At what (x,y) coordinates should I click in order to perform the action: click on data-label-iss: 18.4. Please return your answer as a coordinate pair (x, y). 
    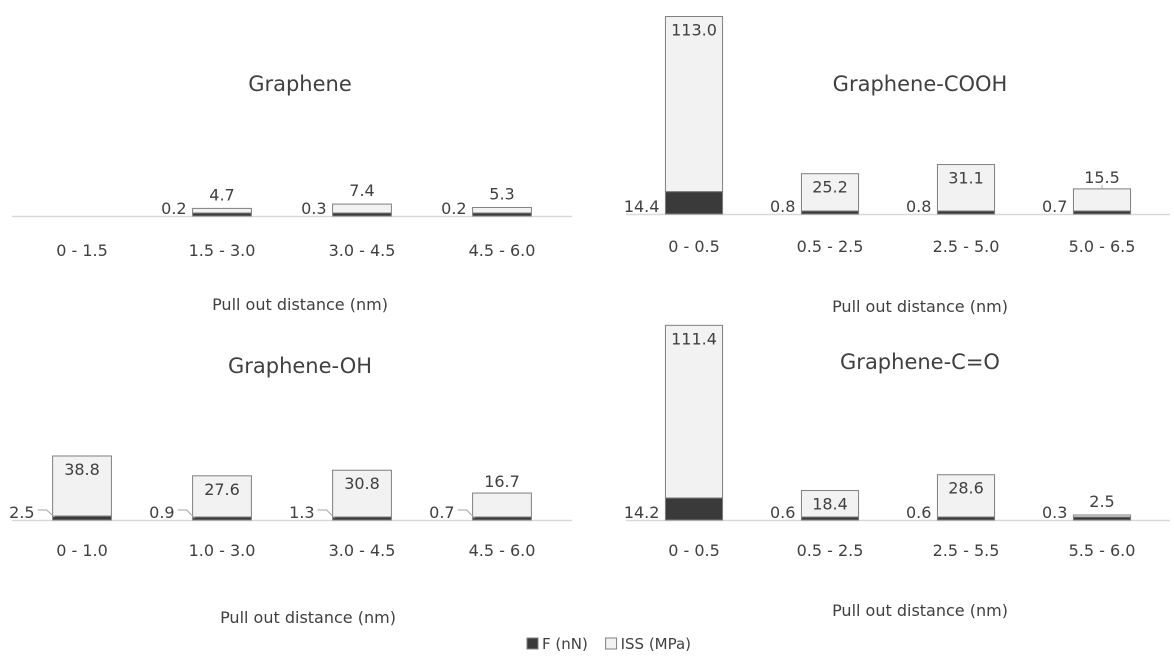
    Looking at the image, I should click on (830, 504).